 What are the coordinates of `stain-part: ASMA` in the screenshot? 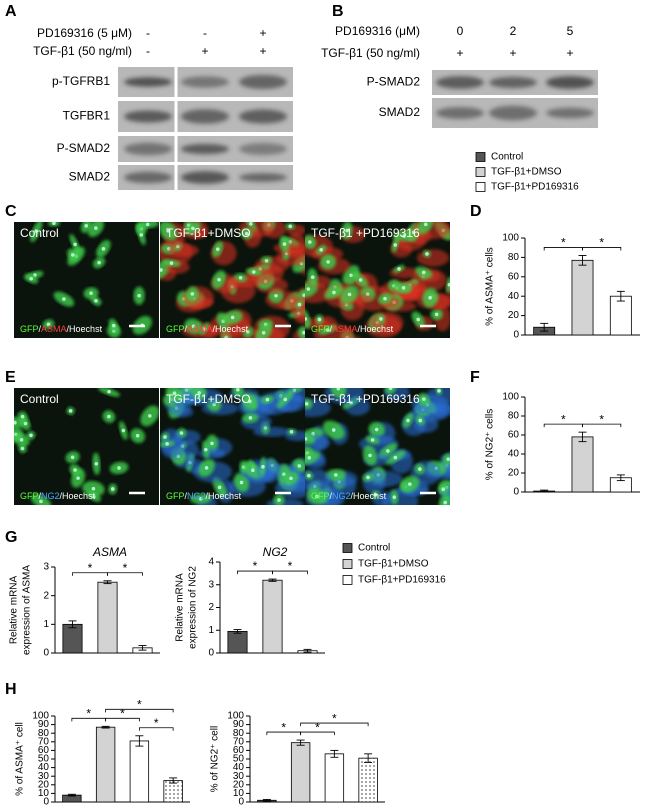 It's located at (200, 329).